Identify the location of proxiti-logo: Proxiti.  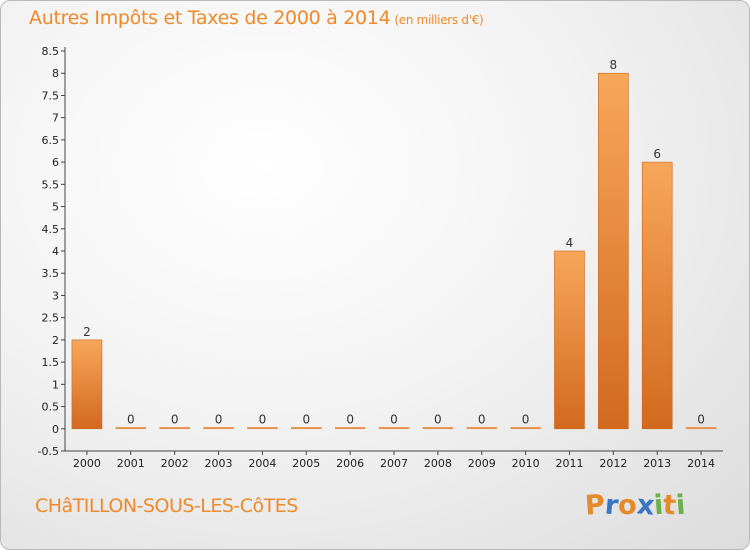
(635, 505).